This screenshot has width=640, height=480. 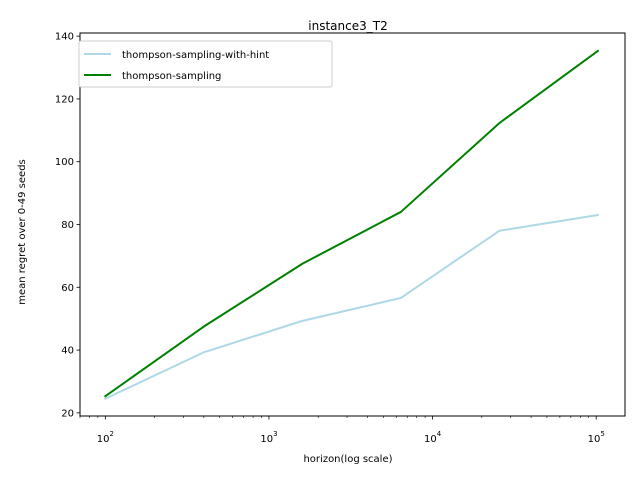 I want to click on legend-box, so click(x=205, y=64).